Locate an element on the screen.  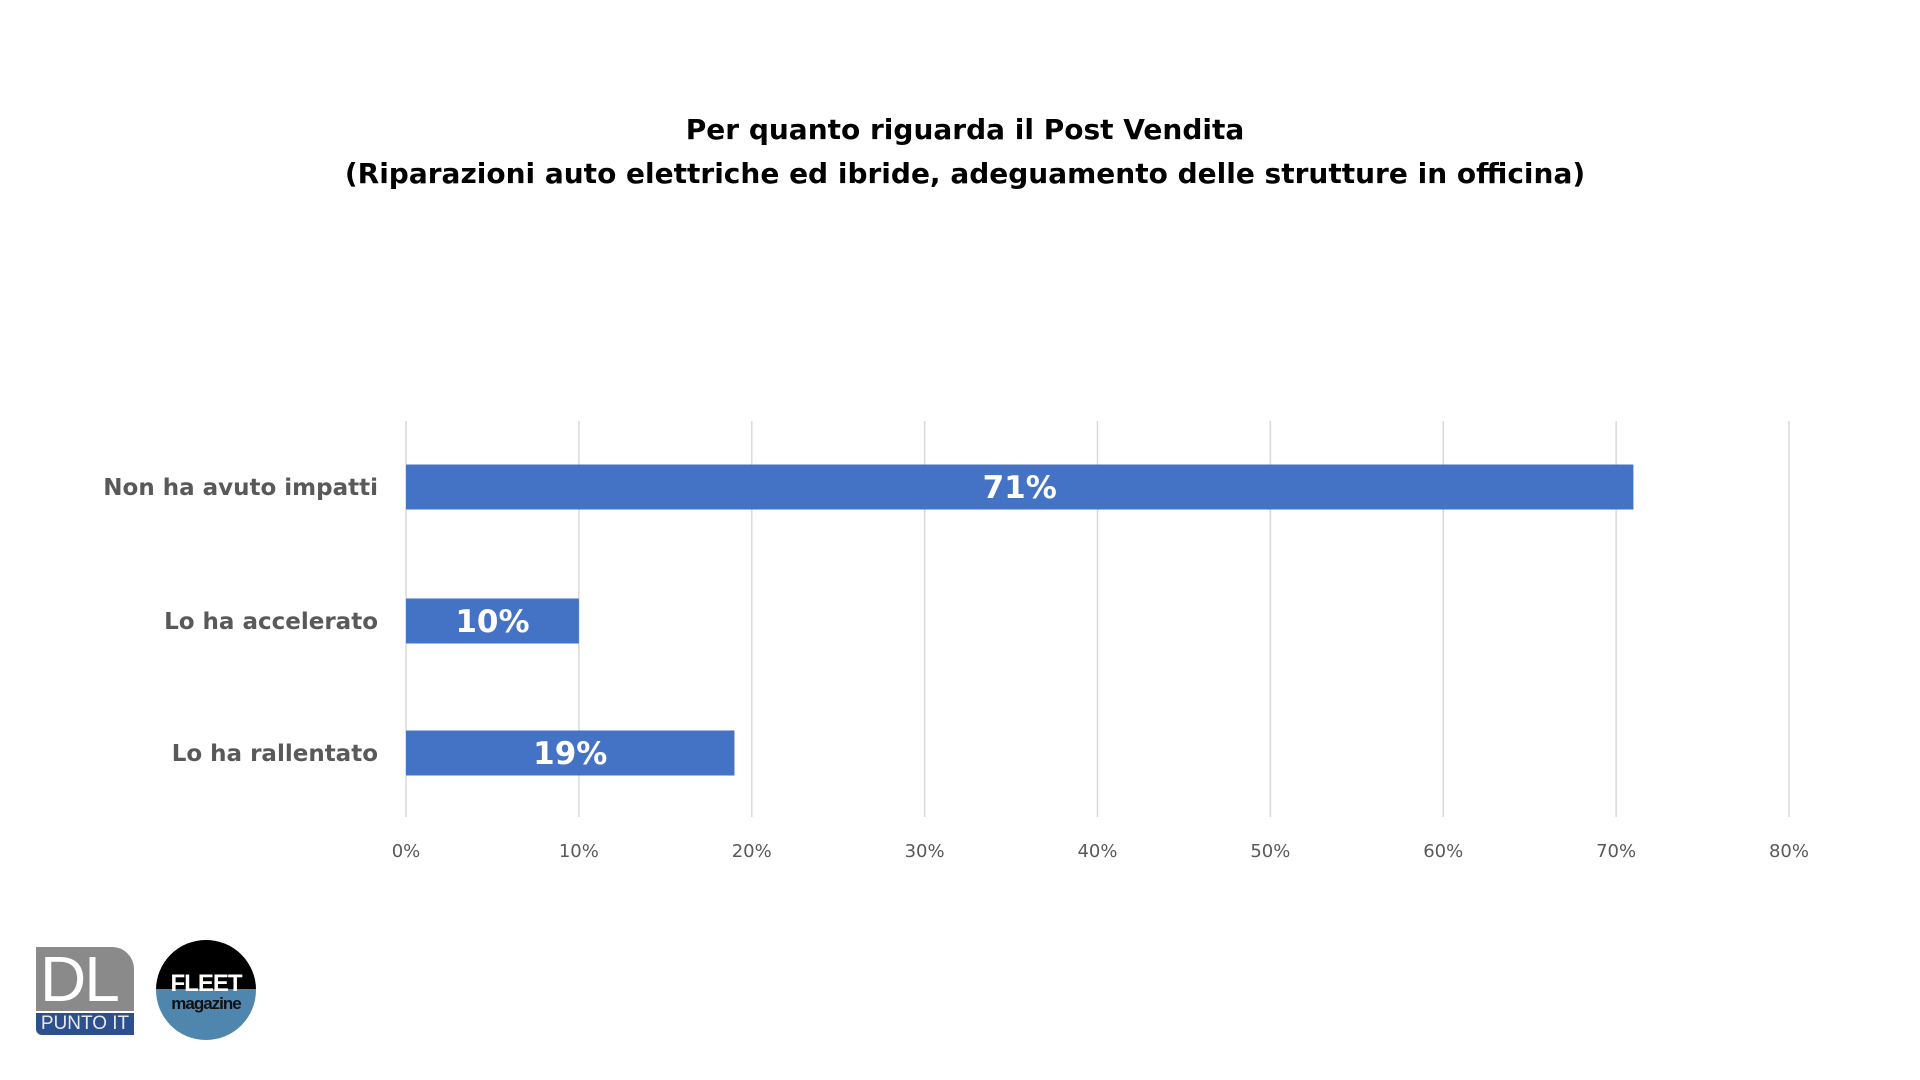
data-label: 10% is located at coordinates (492, 622).